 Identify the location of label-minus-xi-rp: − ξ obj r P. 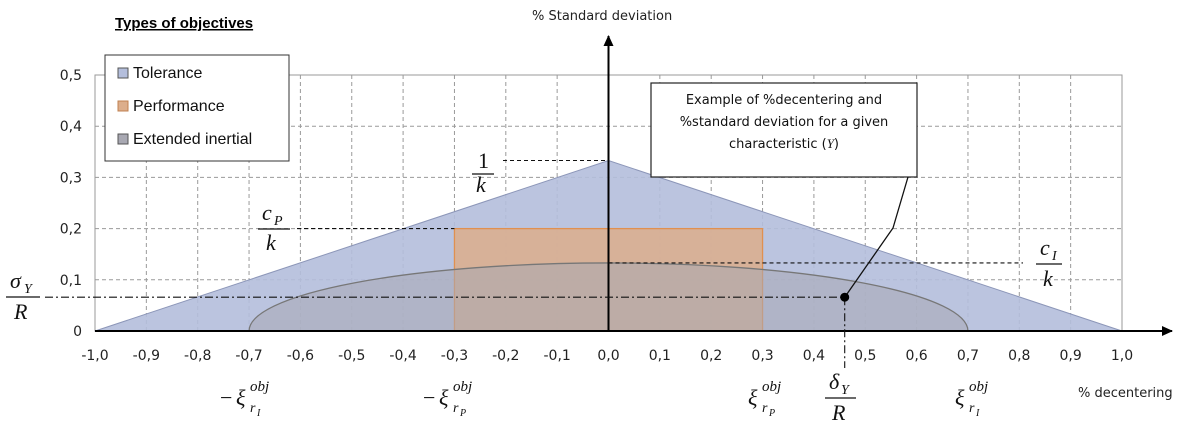
(447, 399).